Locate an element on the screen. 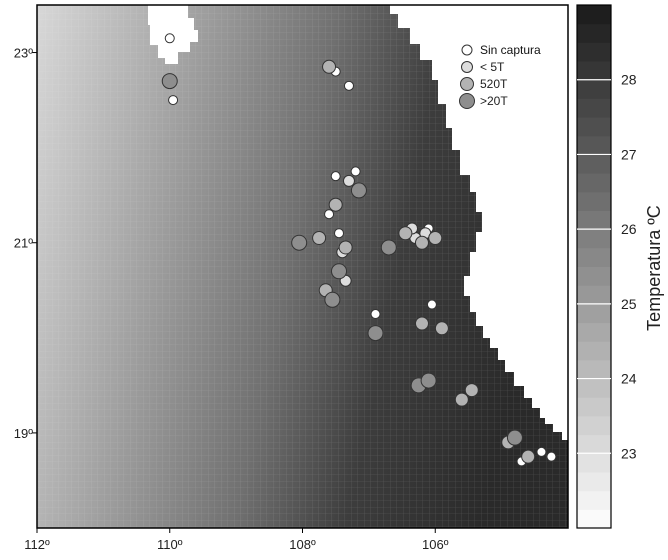 This screenshot has height=560, width=668. lon-tick-label: 108º is located at coordinates (302, 544).